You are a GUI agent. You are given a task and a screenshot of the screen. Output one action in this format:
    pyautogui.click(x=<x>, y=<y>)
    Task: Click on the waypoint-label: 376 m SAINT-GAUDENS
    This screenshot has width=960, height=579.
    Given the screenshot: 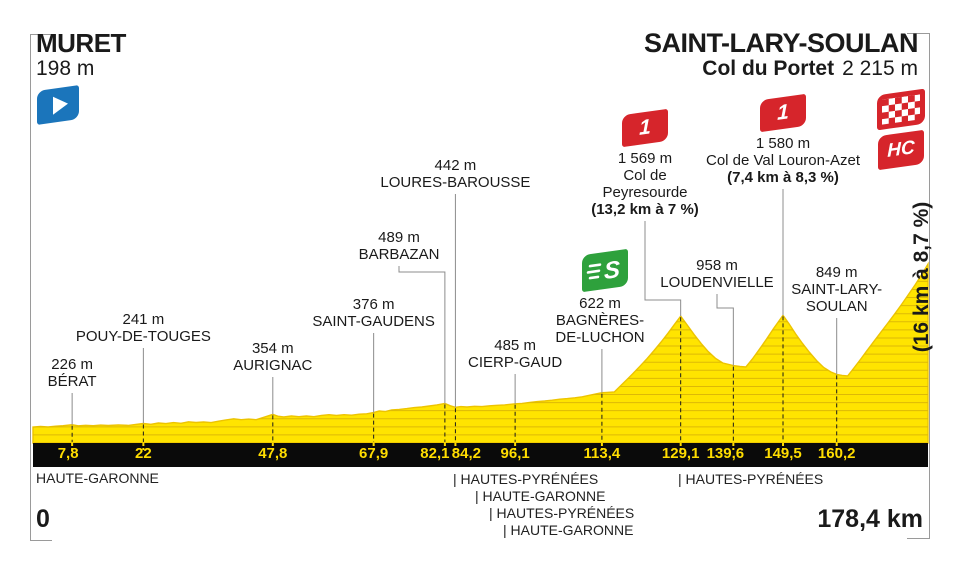 What is the action you would take?
    pyautogui.click(x=373, y=313)
    